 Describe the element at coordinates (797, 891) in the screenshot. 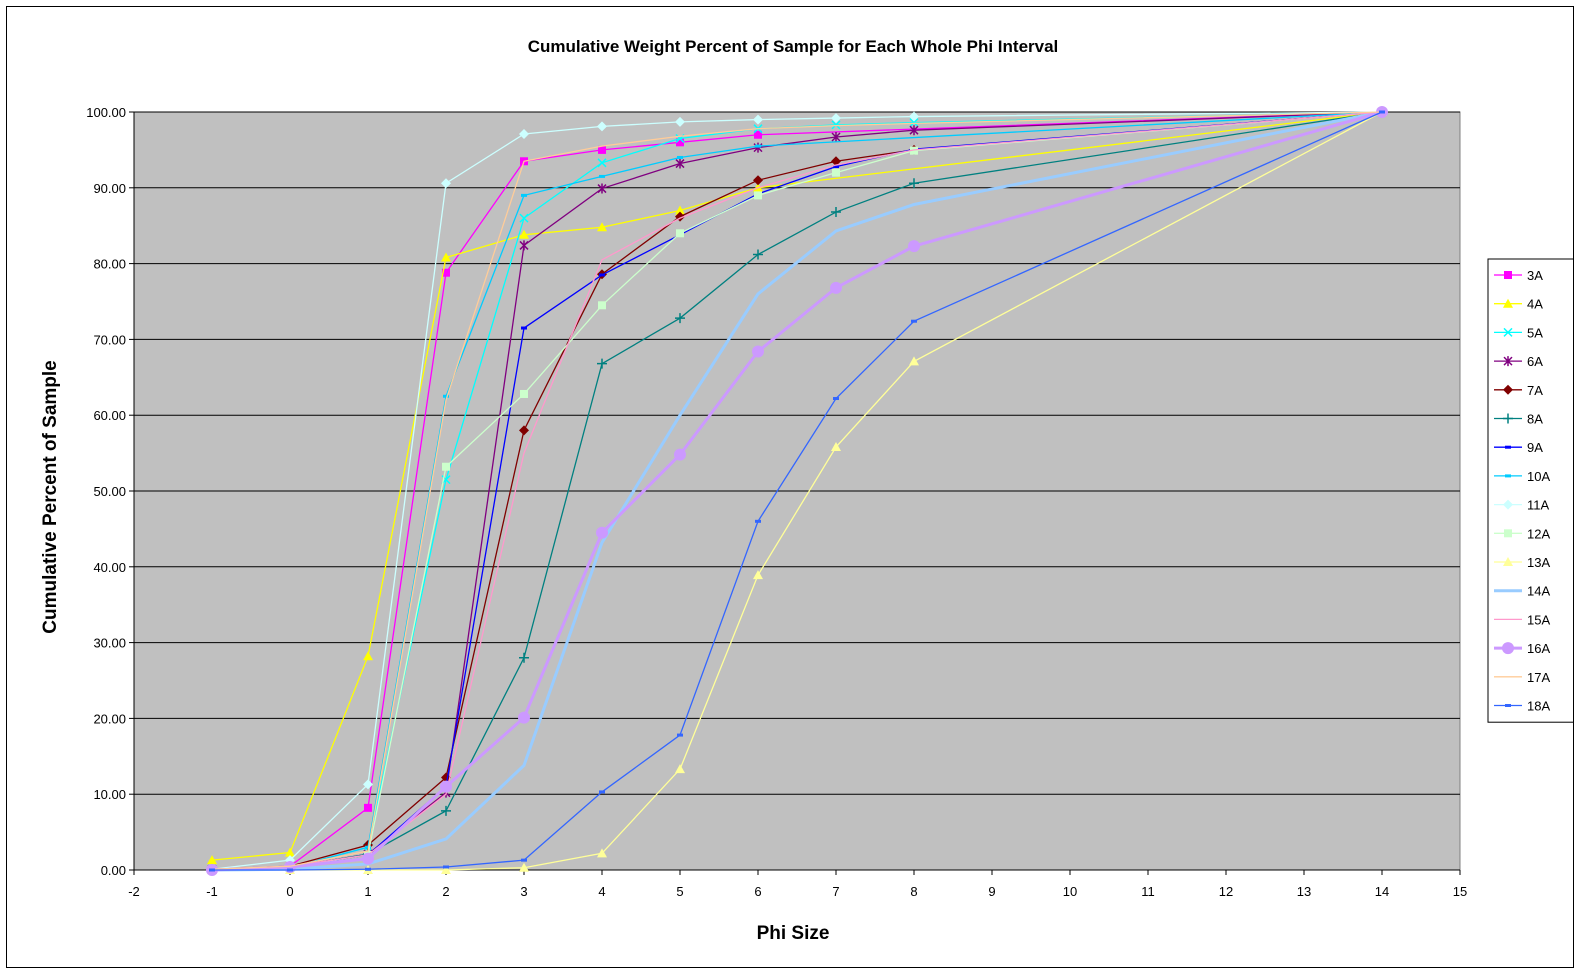

I see `x-tick-labels: -2 -1 0 1 2 3 4 5 6 7 8 9 10 11 12 13 14 15` at that location.